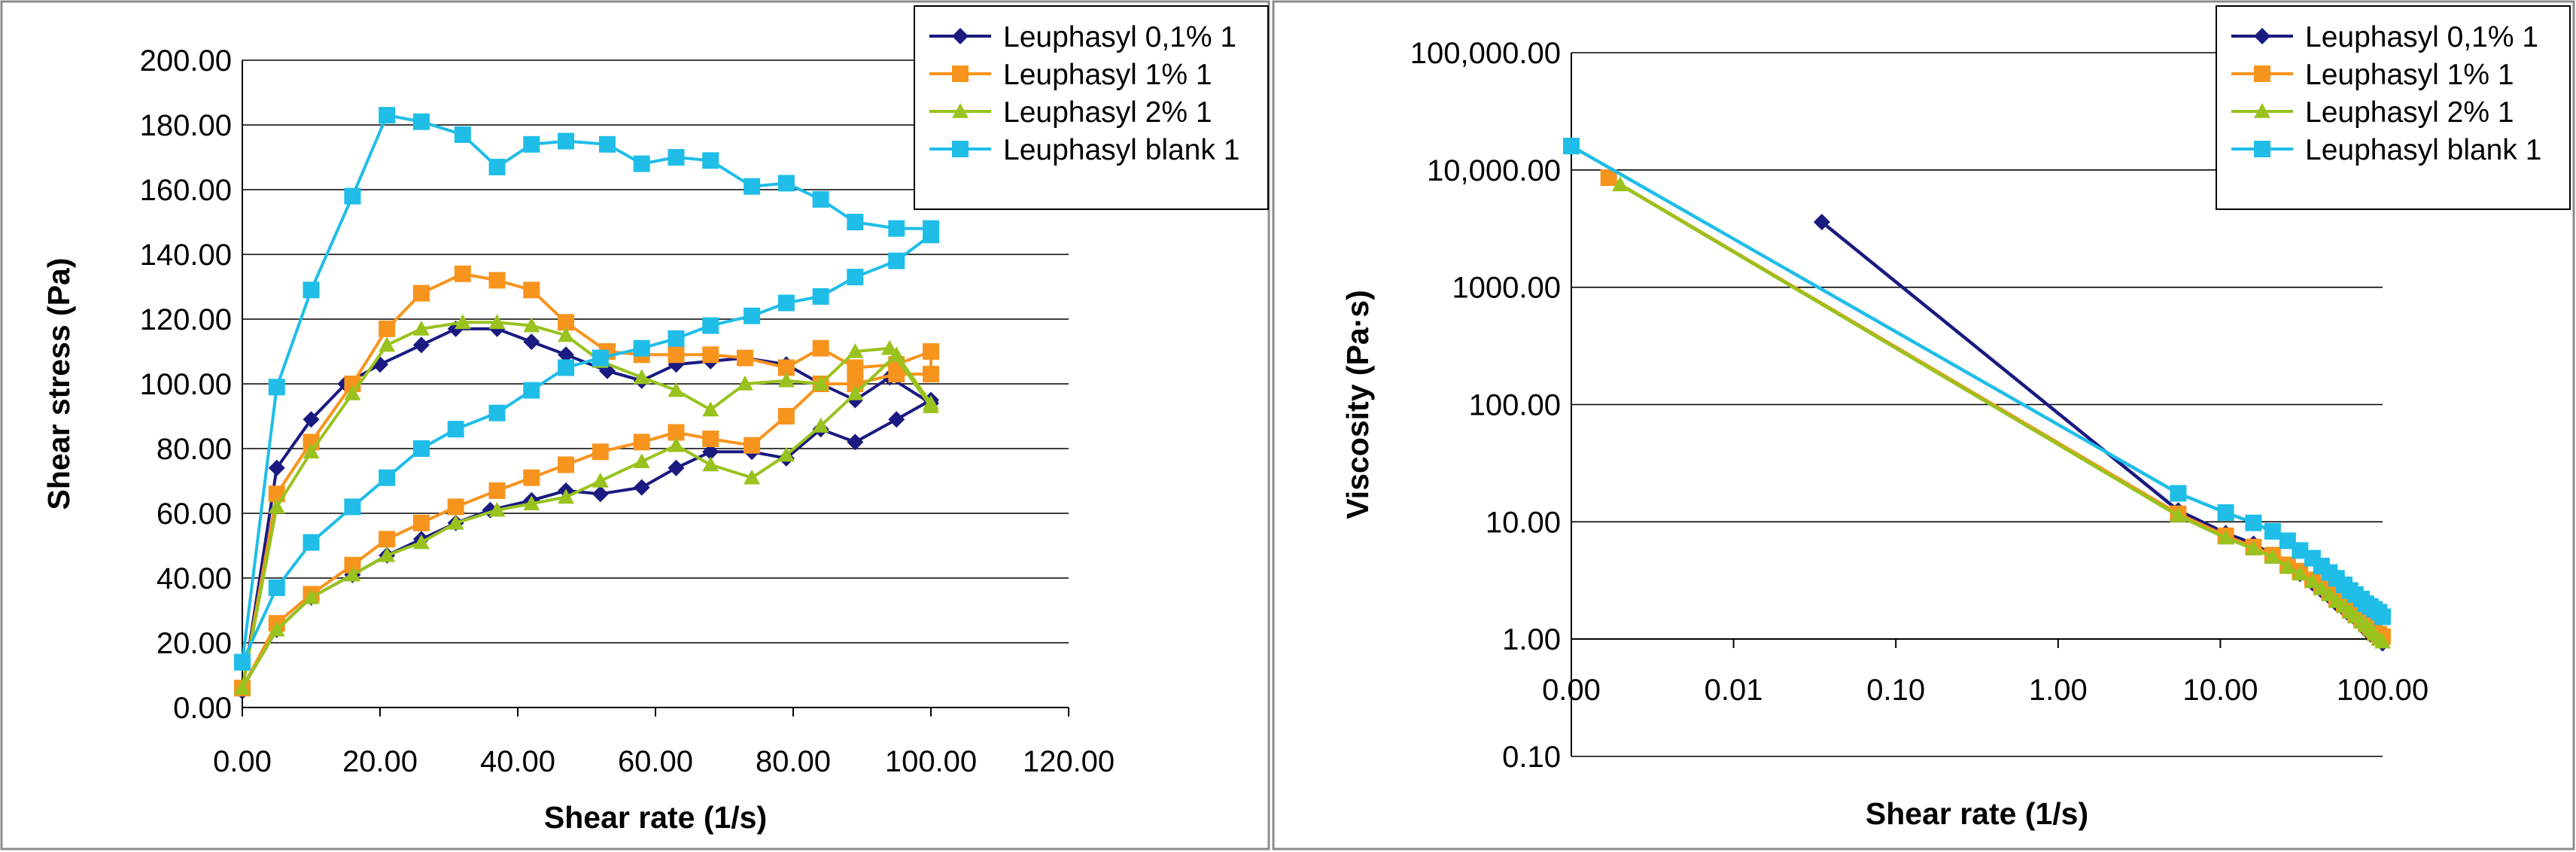 Image resolution: width=2576 pixels, height=852 pixels. I want to click on legend-box, so click(1091, 107).